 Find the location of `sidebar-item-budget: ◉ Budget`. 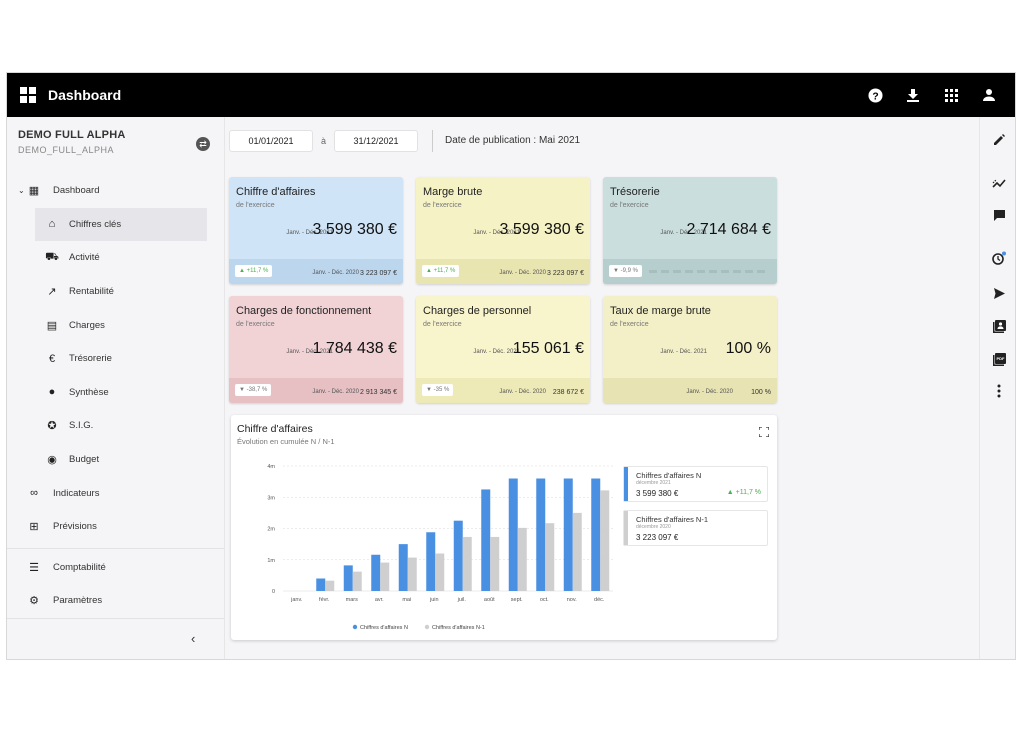

sidebar-item-budget: ◉ Budget is located at coordinates (116, 460).